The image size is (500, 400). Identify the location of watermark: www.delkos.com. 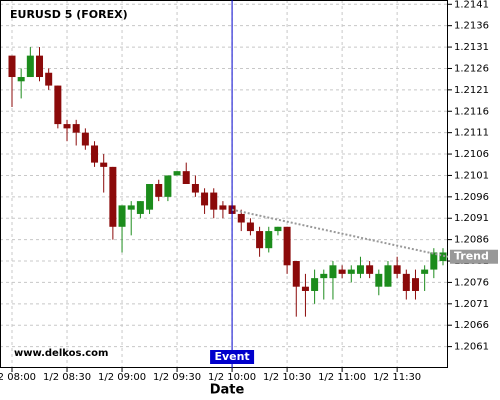
(61, 353).